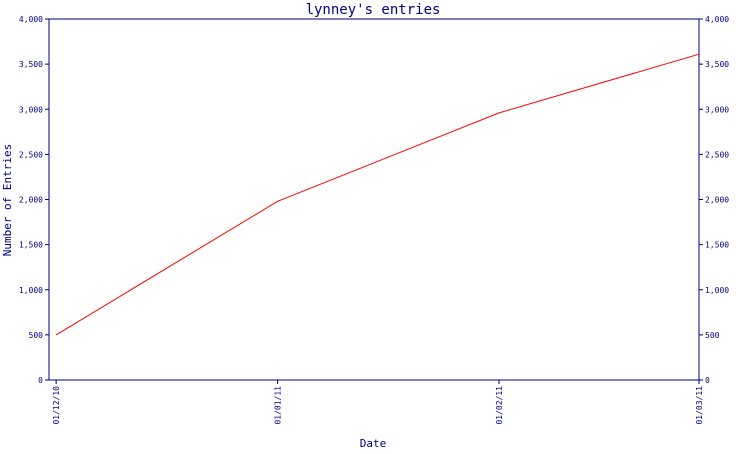  Describe the element at coordinates (707, 380) in the screenshot. I see `y-tick-label-right: 0` at that location.